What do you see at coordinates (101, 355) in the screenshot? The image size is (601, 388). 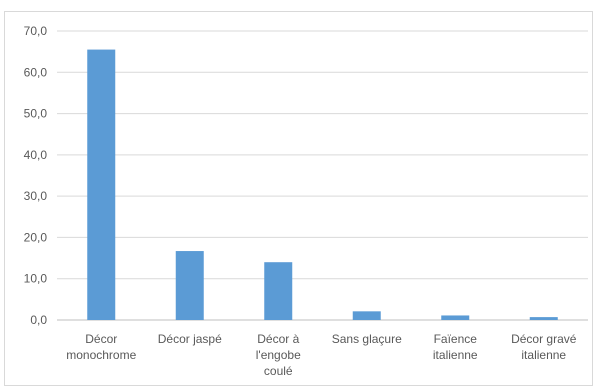 I see `x-category-label: monochrome` at bounding box center [101, 355].